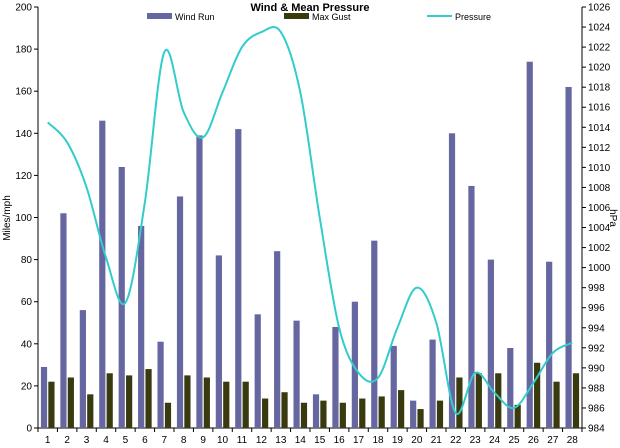 Image resolution: width=620 pixels, height=448 pixels. Describe the element at coordinates (596, 408) in the screenshot. I see `y2-tick-label: 986` at that location.